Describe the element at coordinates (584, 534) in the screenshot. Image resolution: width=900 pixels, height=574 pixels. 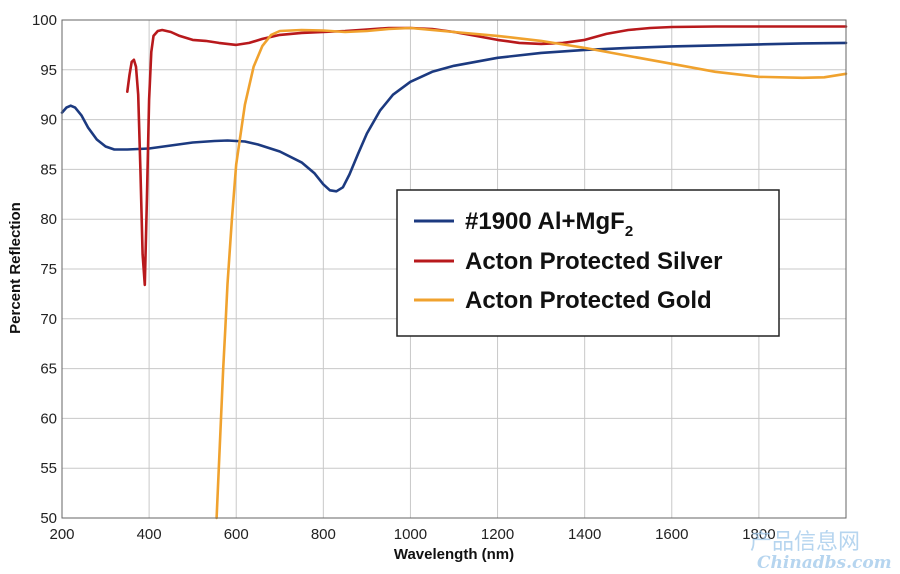
I see `x-tick-label: 1400` at that location.